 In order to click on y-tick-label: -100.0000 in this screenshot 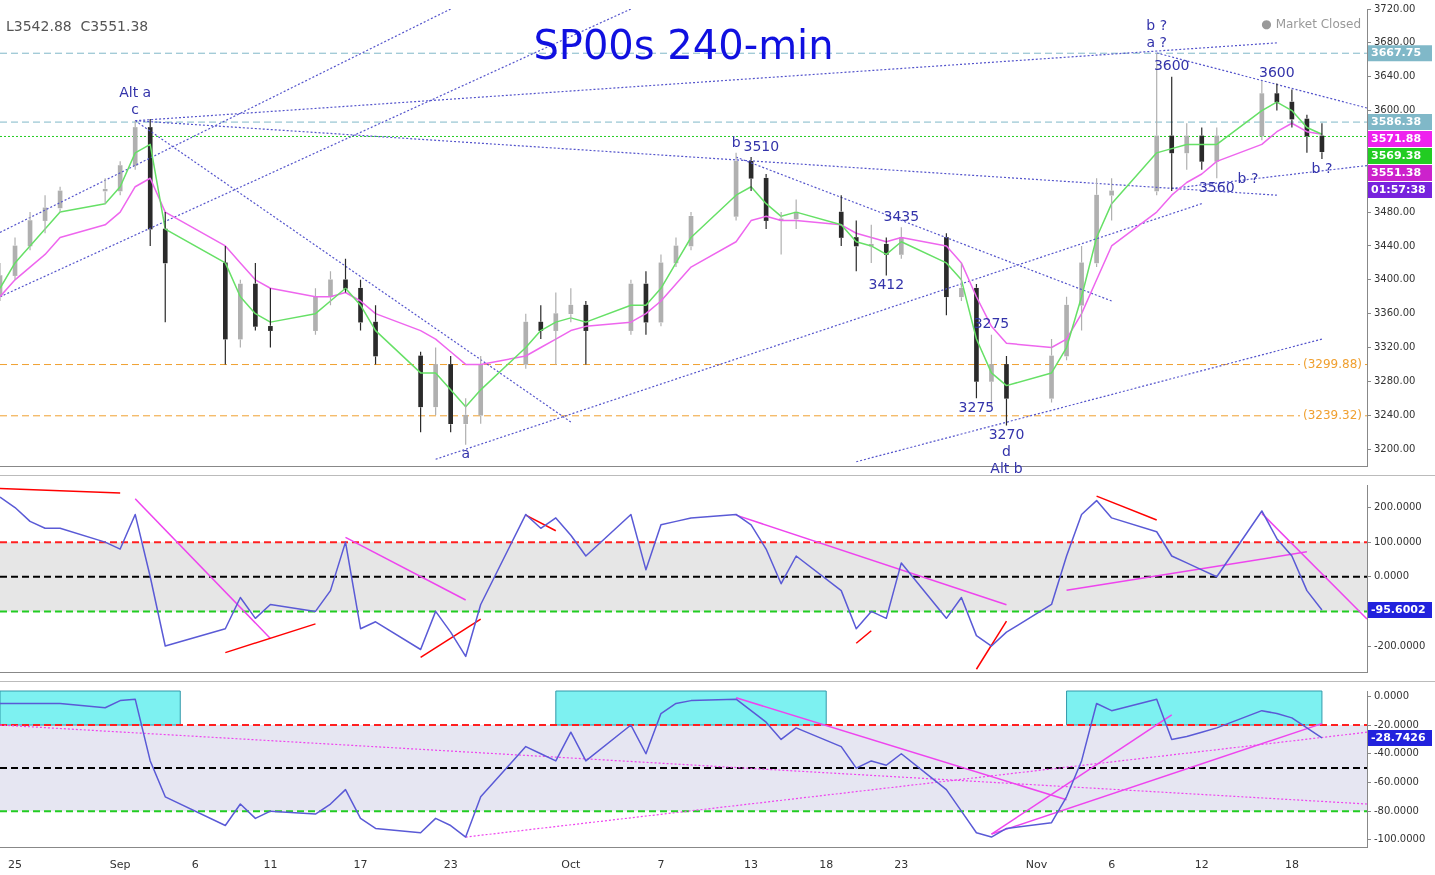, I will do `click(1400, 839)`.